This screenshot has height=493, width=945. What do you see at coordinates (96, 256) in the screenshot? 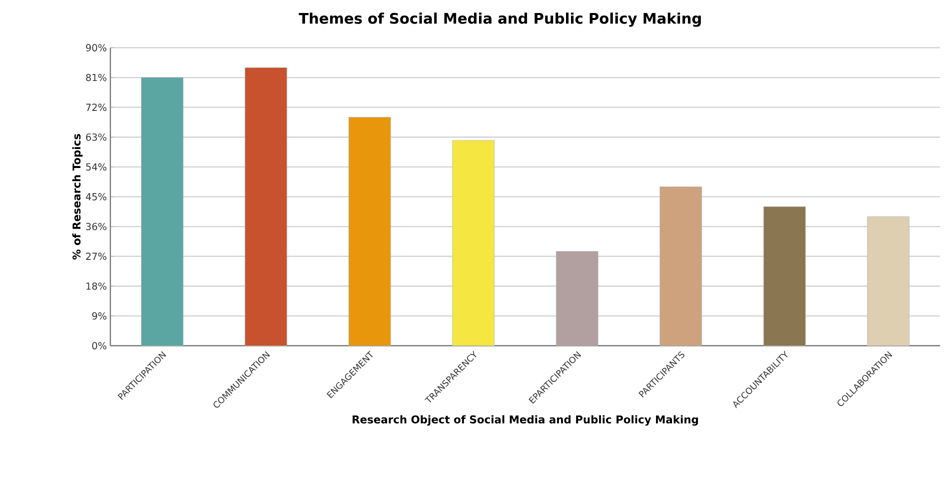
I see `y-tick-label: 27%` at bounding box center [96, 256].